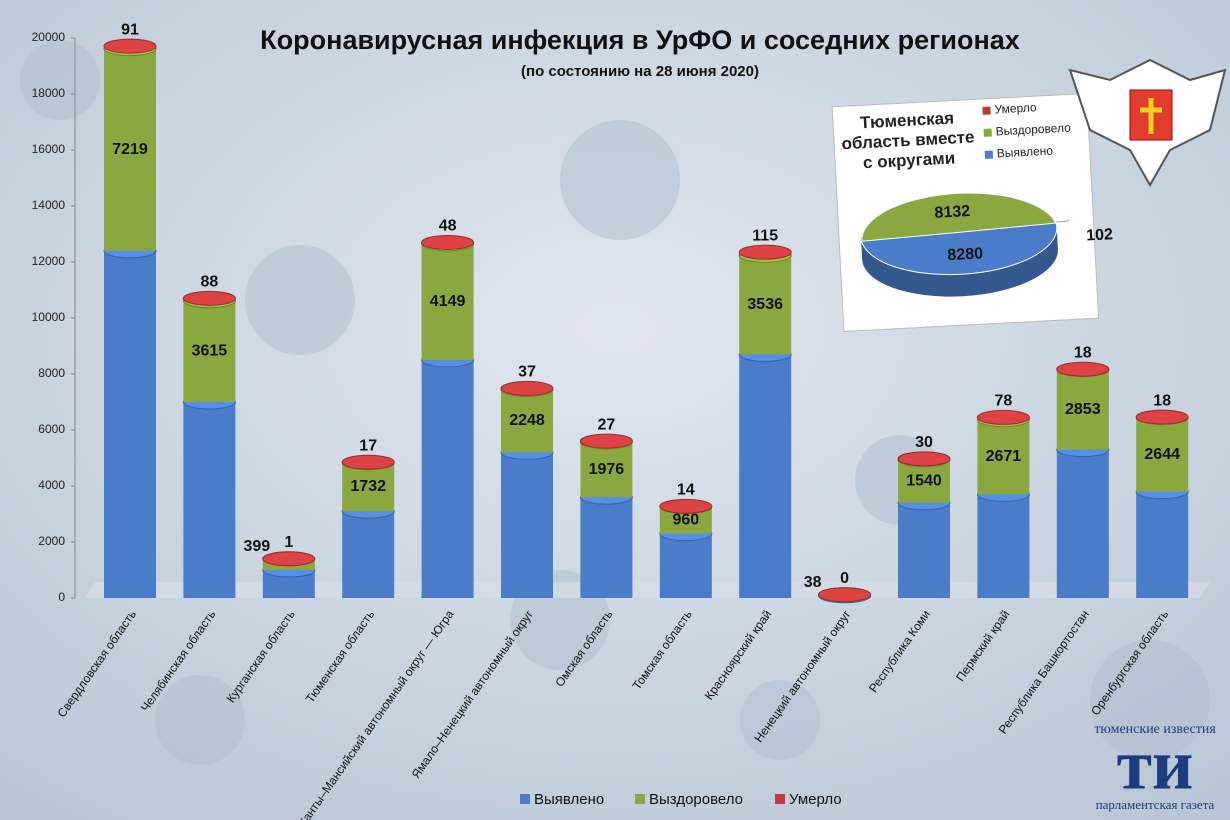 The image size is (1230, 820). Describe the element at coordinates (1155, 765) in the screenshot. I see `logo-mark: ти` at that location.